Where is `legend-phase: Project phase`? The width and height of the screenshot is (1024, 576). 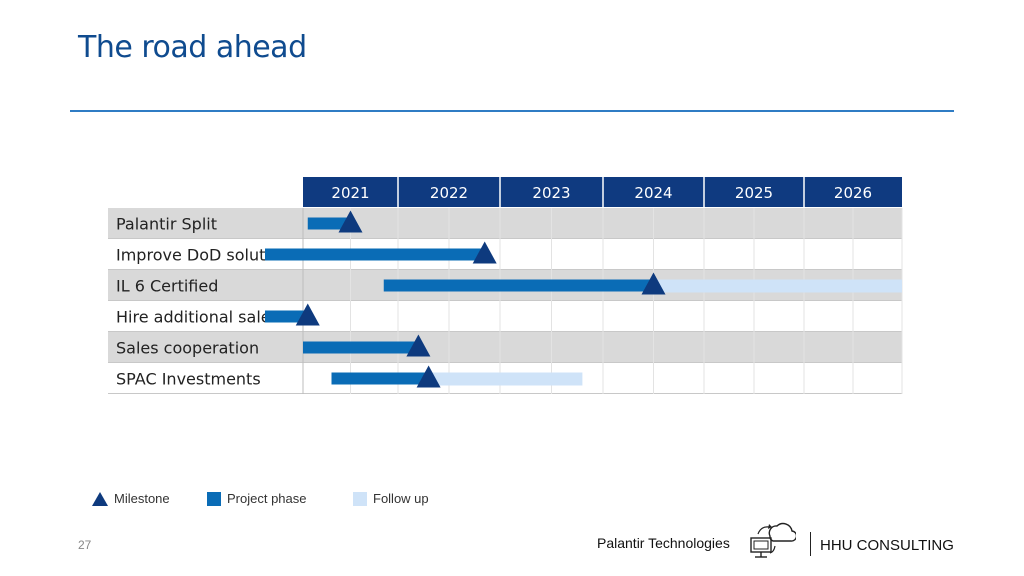 legend-phase: Project phase is located at coordinates (257, 498).